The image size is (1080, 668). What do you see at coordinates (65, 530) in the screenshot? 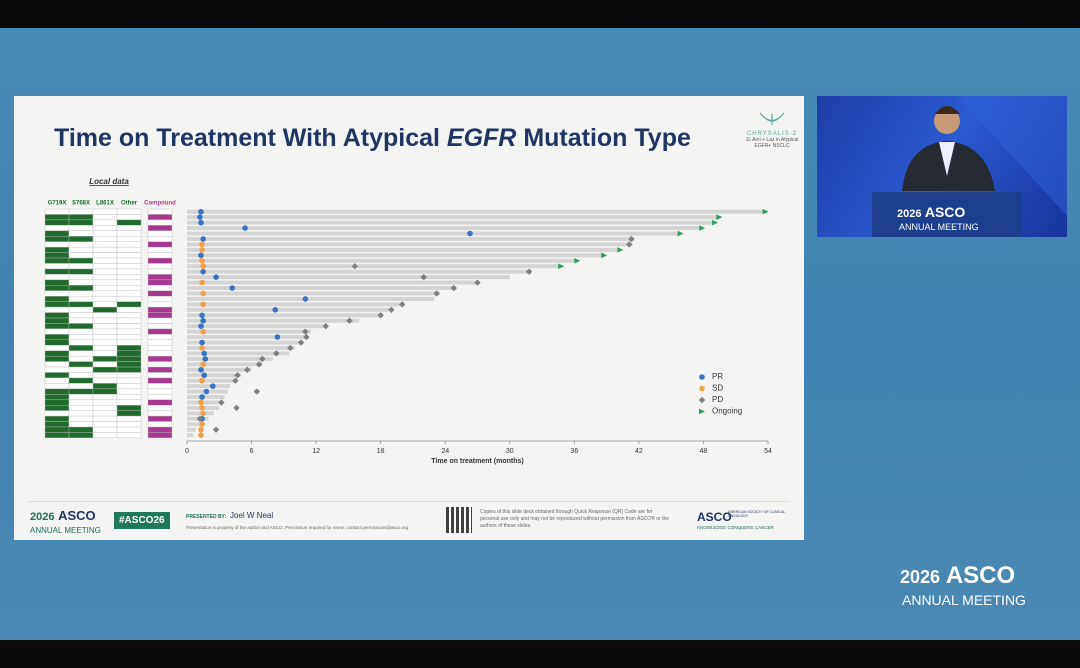
I see `meeting-sub: ANNUAL MEETING` at bounding box center [65, 530].